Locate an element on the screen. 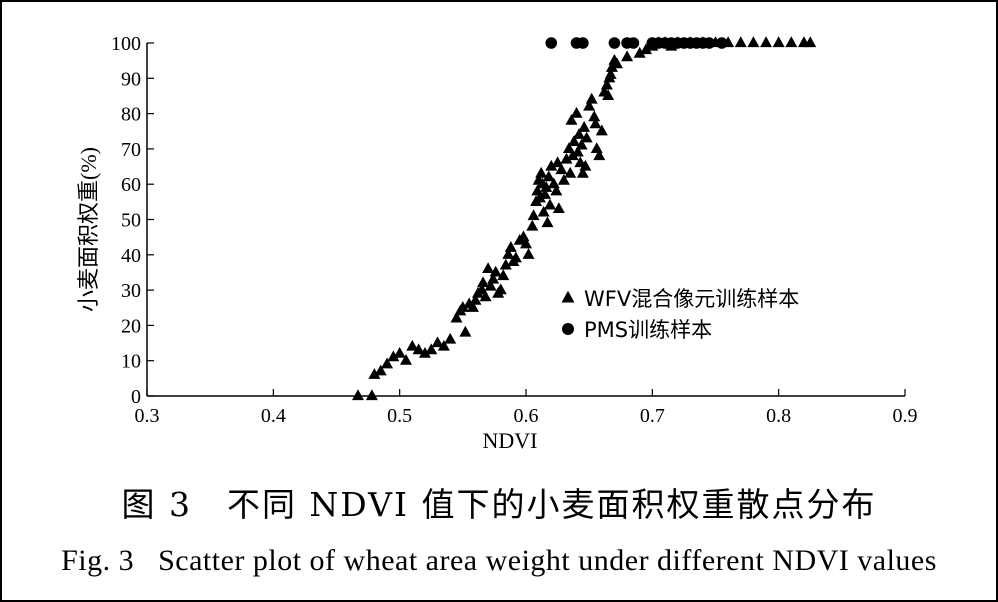 This screenshot has height=602, width=998. caption-chinese: 图 3 不同 NDVI 值下的小麦面积权重散点分布 is located at coordinates (499, 504).